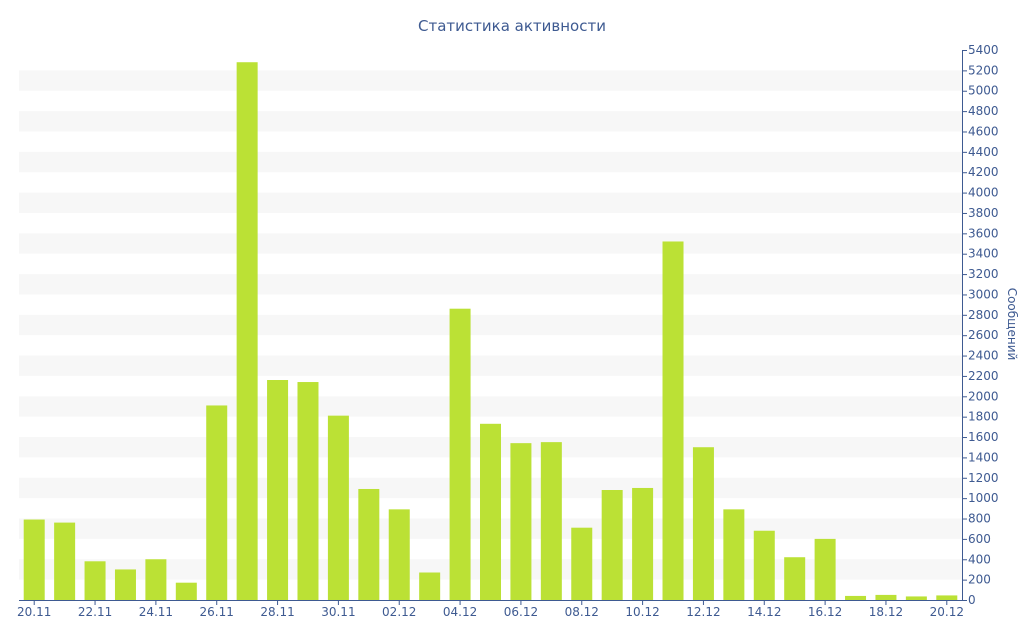 This screenshot has height=644, width=1024. What do you see at coordinates (795, 578) in the screenshot?
I see `bar-15.12` at bounding box center [795, 578].